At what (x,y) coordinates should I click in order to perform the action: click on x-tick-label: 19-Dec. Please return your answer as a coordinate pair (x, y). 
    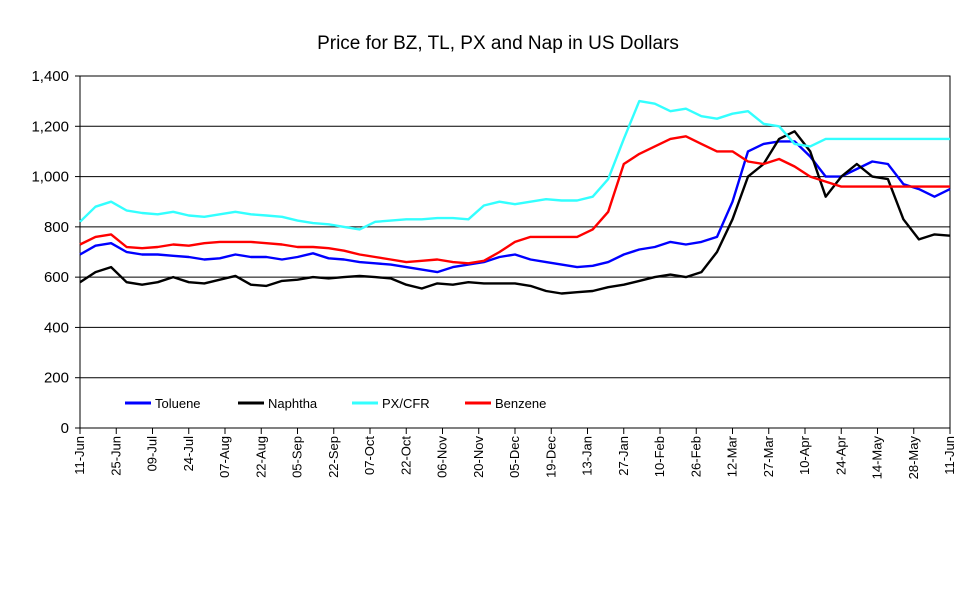
    Looking at the image, I should click on (550, 457).